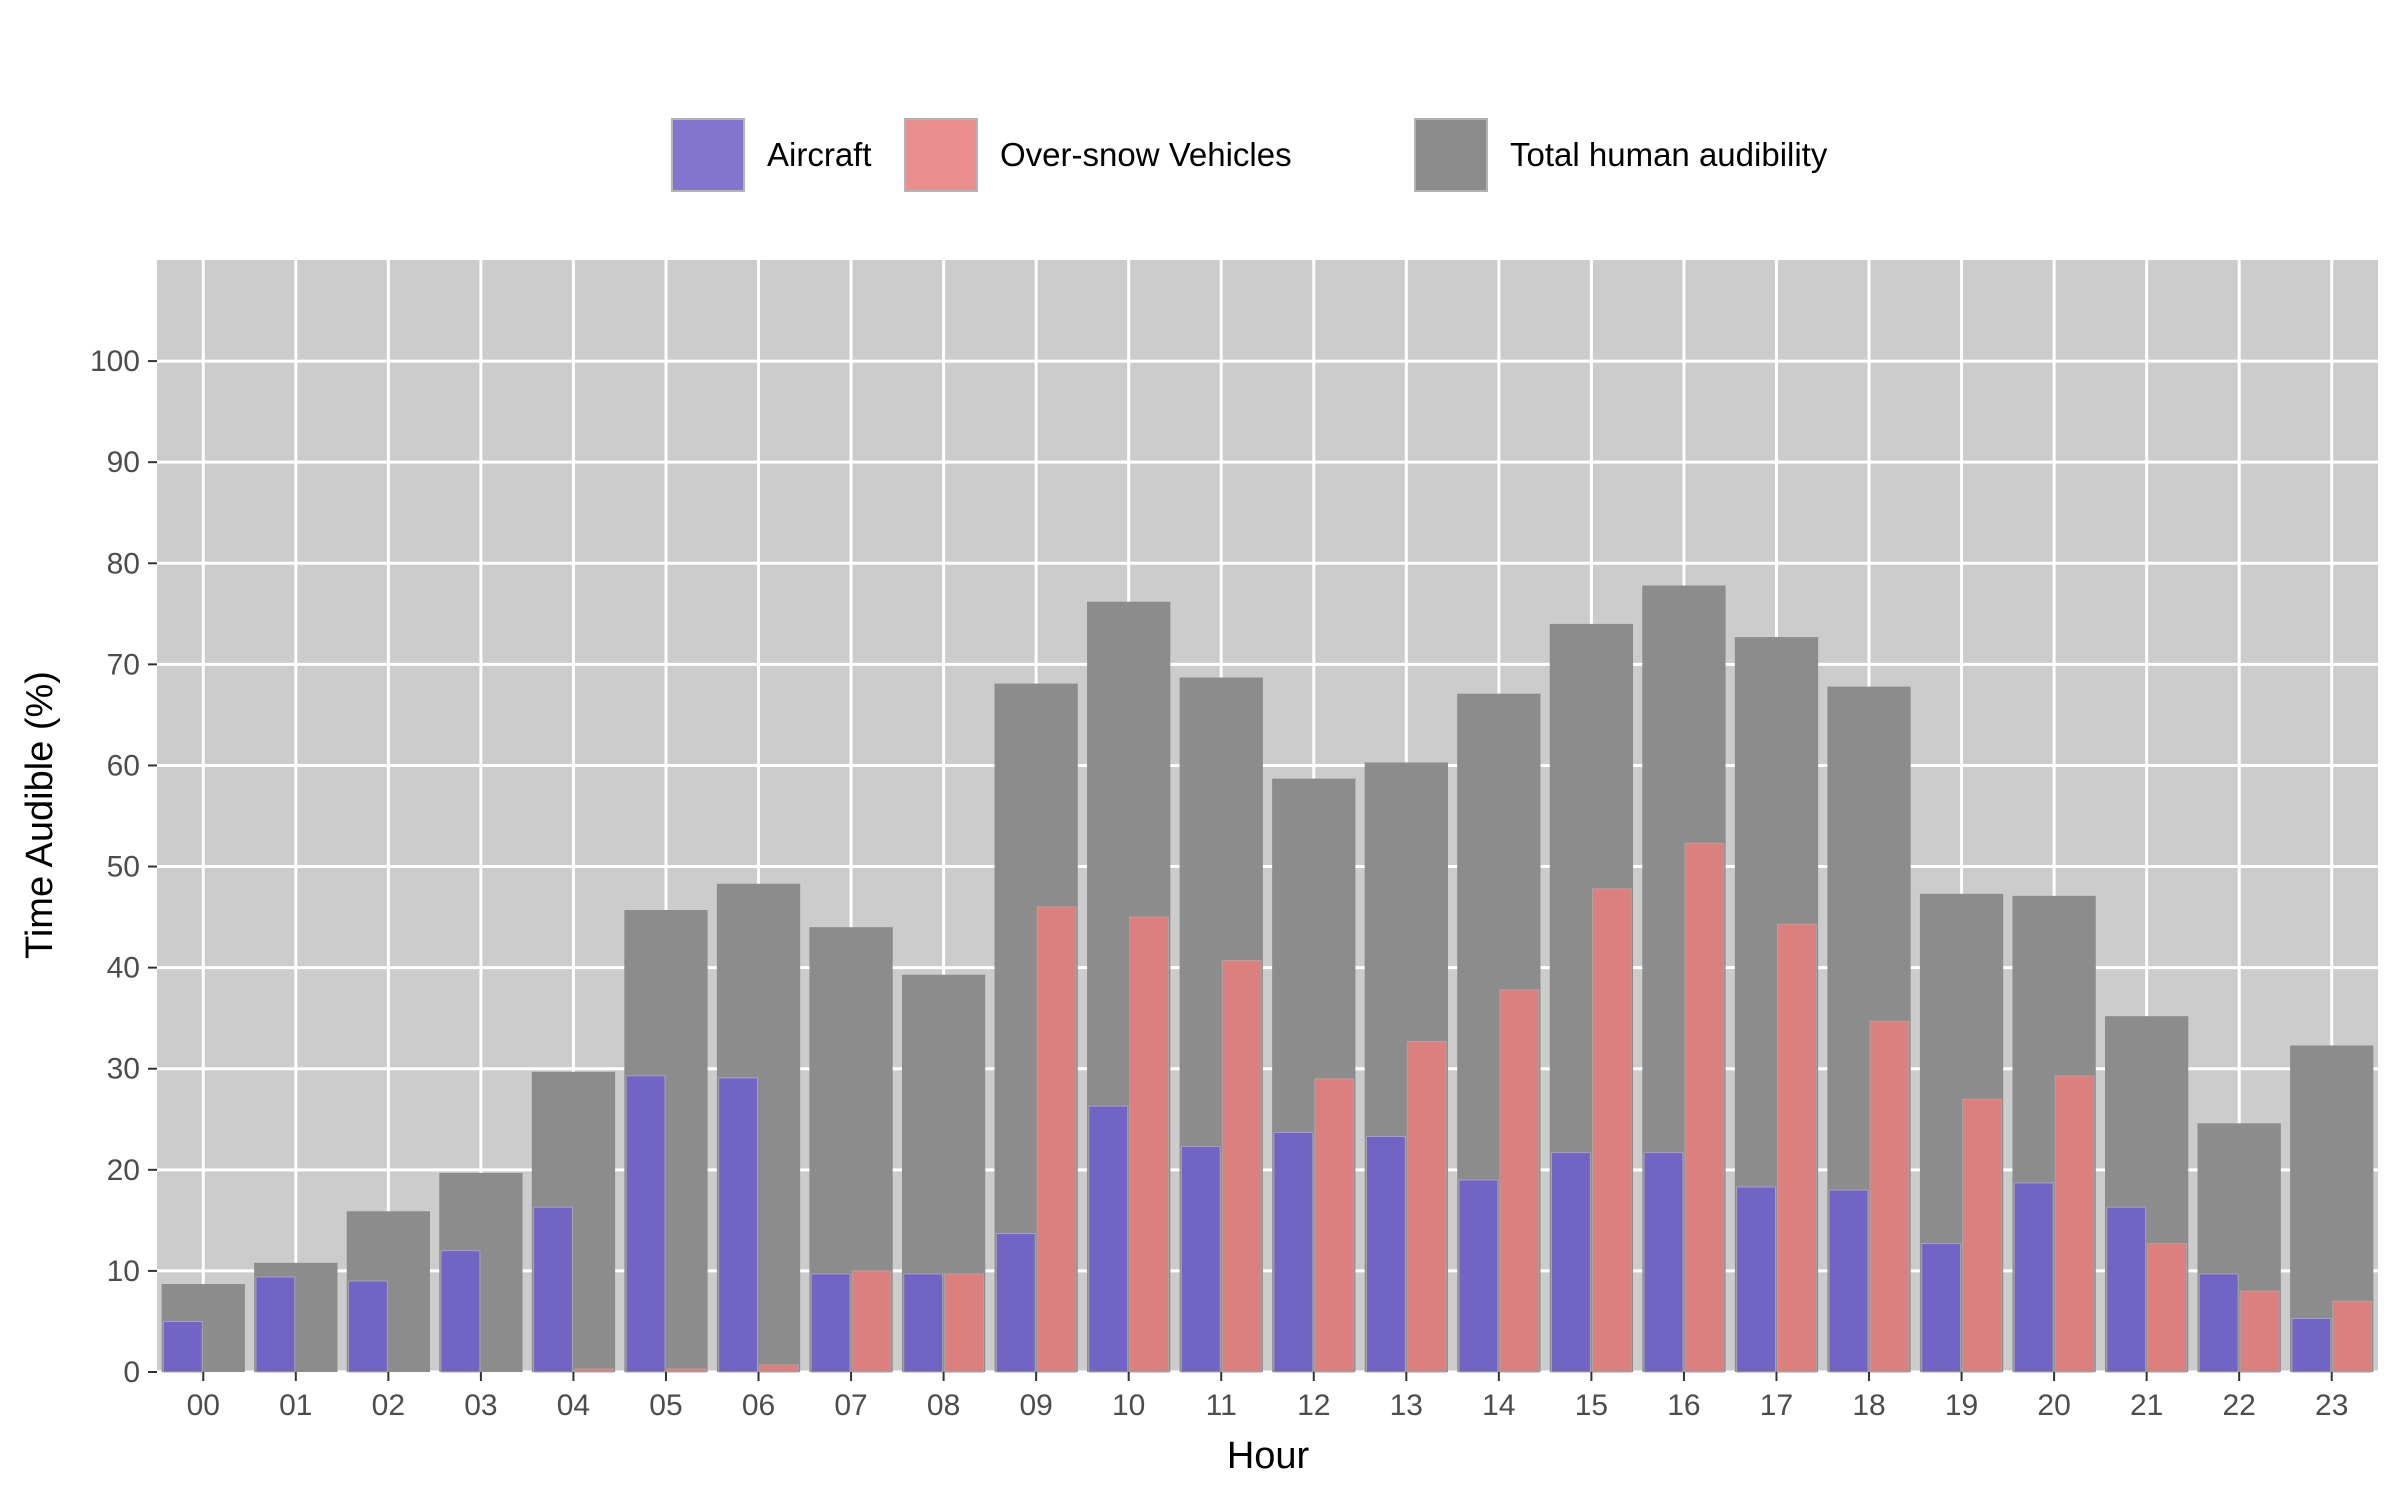  I want to click on x-tick-label-15: 15, so click(1591, 1405).